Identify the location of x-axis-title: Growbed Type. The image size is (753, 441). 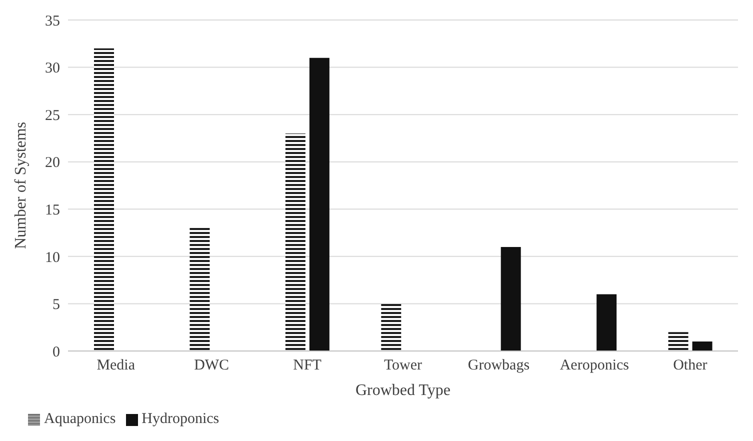
(403, 390).